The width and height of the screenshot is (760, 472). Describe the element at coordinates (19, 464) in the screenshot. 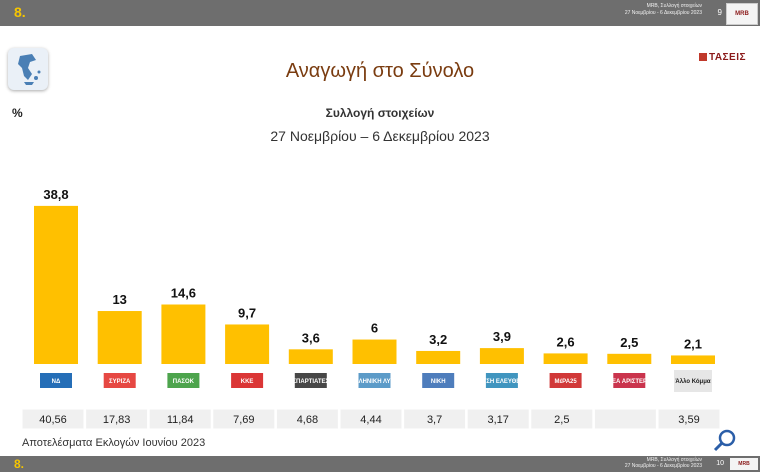

I see `footer-slide-number: 8.` at that location.